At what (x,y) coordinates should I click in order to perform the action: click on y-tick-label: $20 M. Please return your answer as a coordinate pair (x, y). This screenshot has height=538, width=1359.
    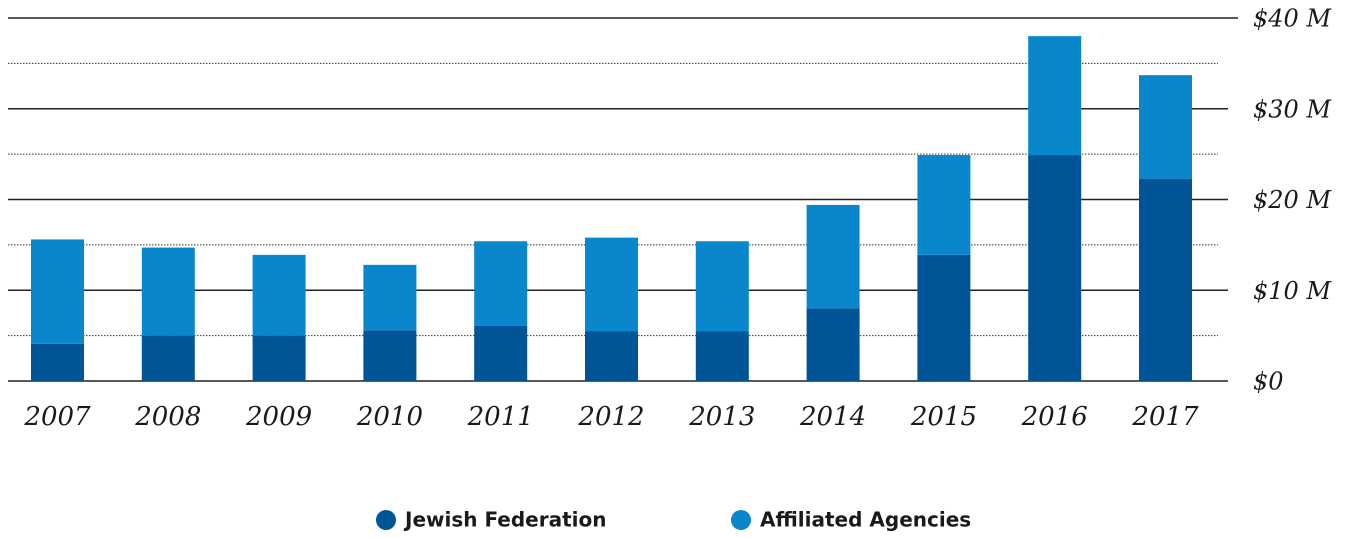
    Looking at the image, I should click on (1292, 200).